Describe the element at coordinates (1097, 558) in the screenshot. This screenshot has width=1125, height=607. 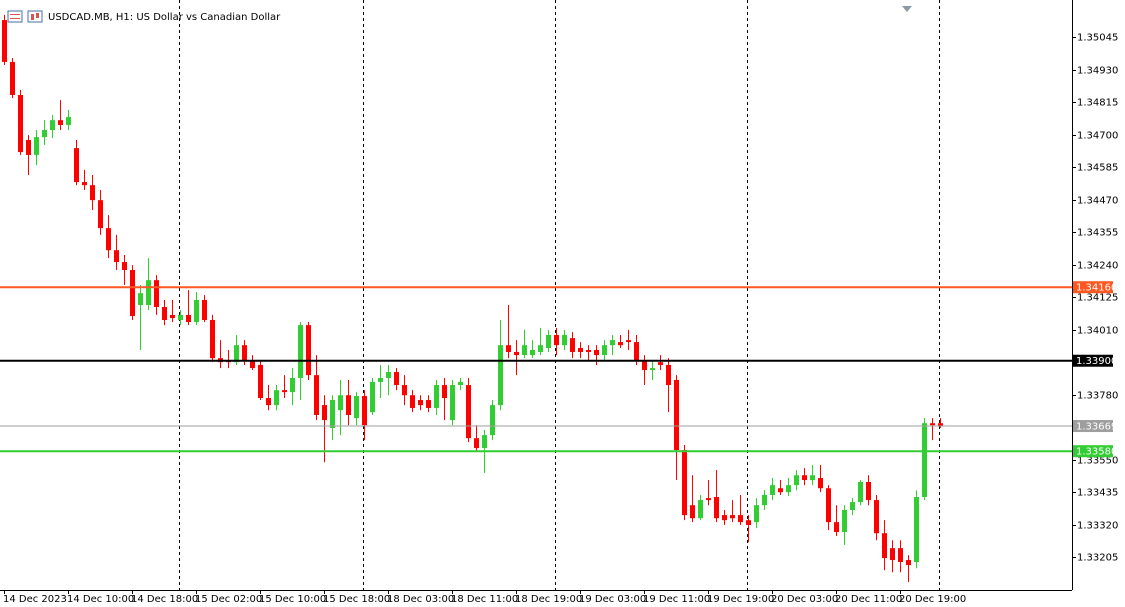
I see `y-tick-label: 1.33205` at that location.